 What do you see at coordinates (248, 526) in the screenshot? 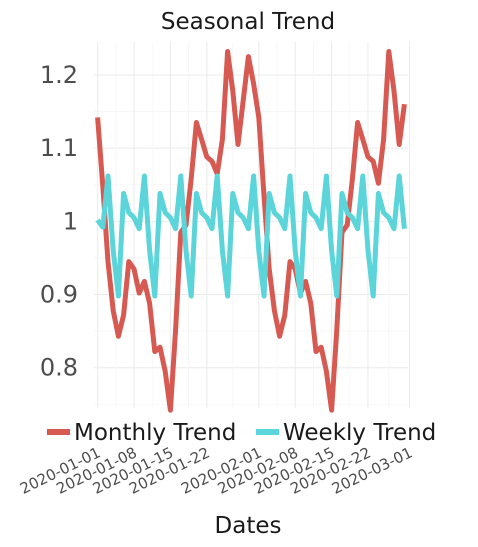
I see `x-axis-label: Dates` at bounding box center [248, 526].